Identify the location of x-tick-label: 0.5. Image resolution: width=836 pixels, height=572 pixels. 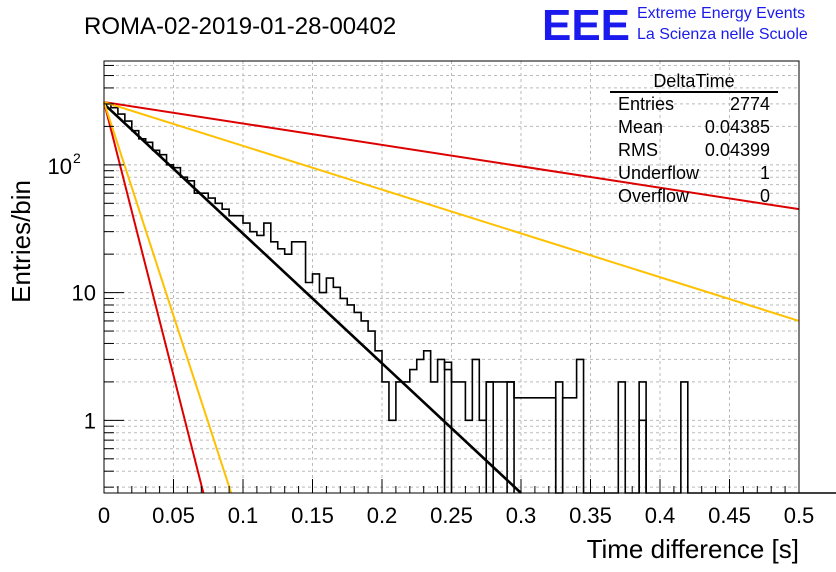
(799, 515).